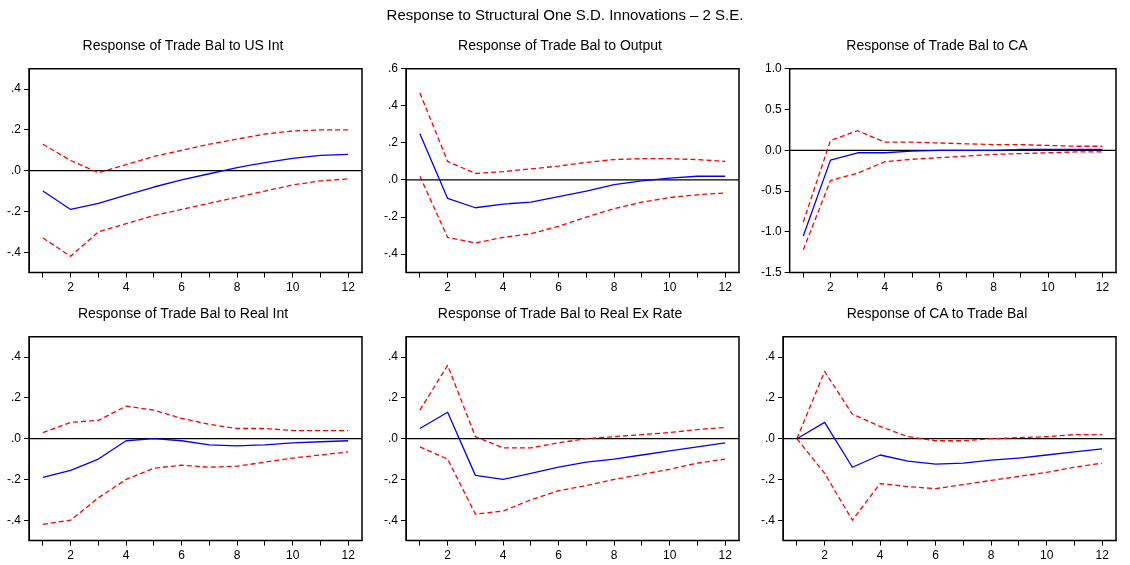  What do you see at coordinates (183, 313) in the screenshot?
I see `chart-title: Response of Trade Bal to Real Int` at bounding box center [183, 313].